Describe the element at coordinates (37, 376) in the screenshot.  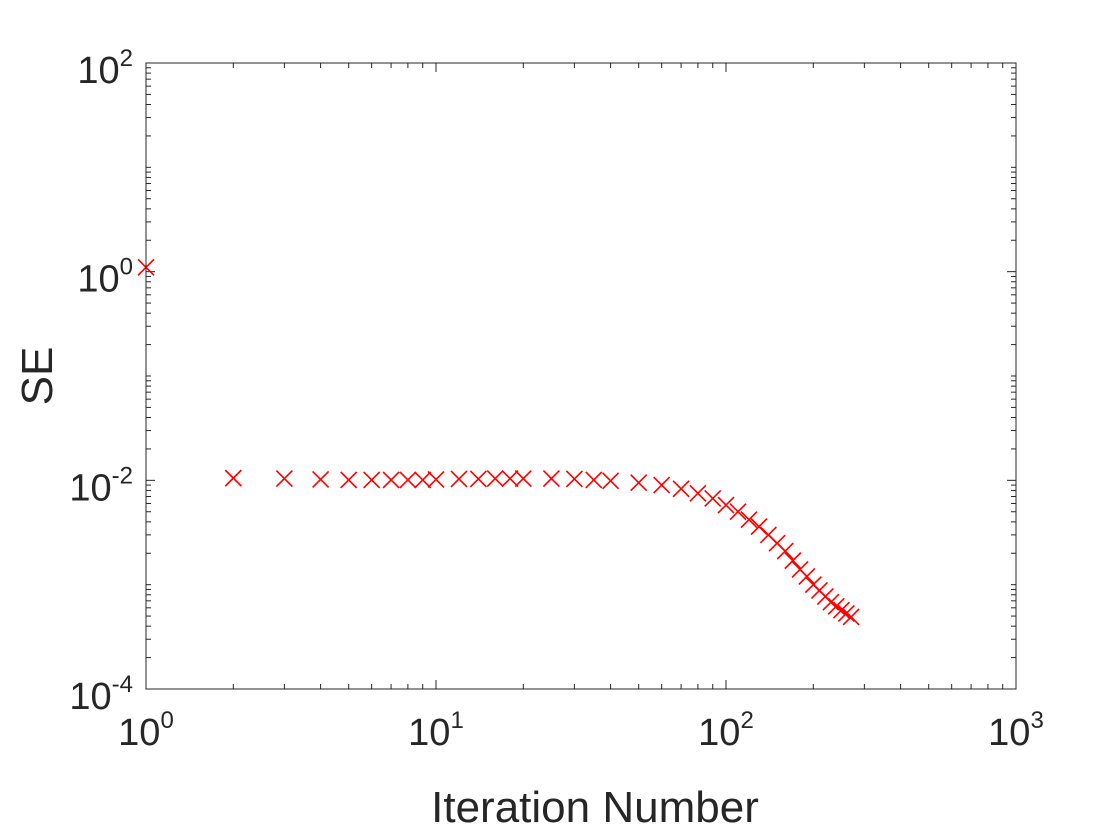
I see `y-axis-label: SE` at that location.